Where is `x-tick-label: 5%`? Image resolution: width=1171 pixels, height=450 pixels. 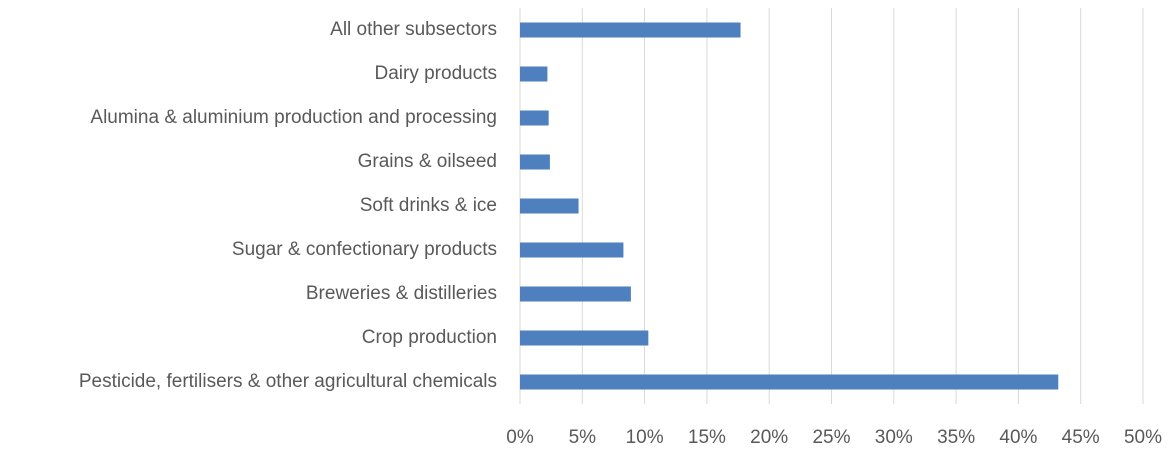
x-tick-label: 5% is located at coordinates (583, 437).